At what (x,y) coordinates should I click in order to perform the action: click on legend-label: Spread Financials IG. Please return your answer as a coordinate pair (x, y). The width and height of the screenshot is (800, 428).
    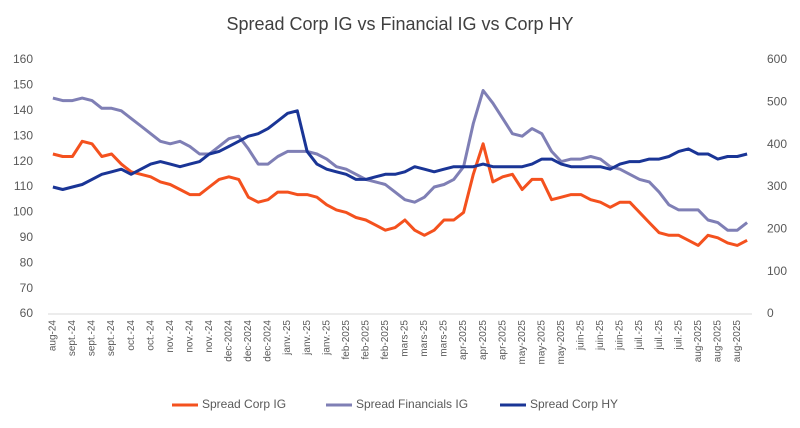
    Looking at the image, I should click on (412, 404).